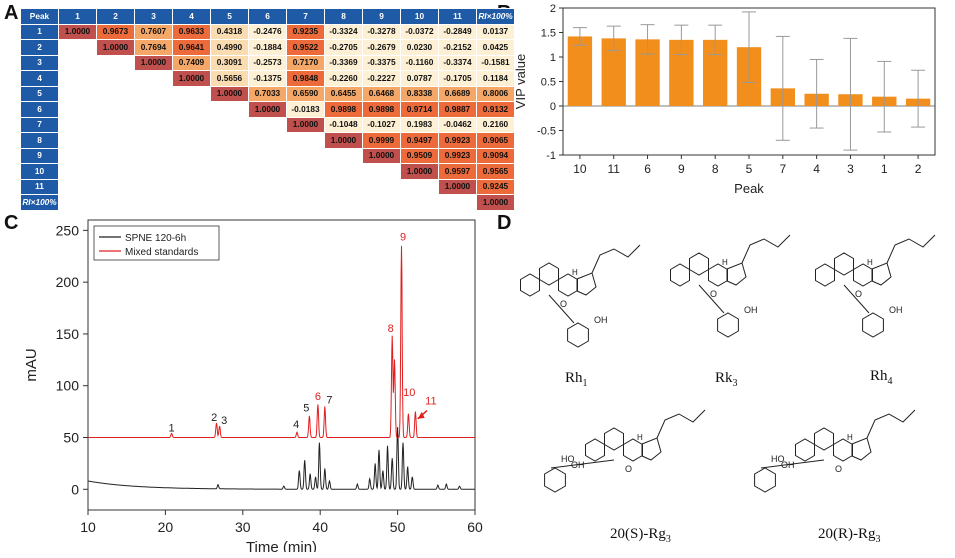 This screenshot has height=558, width=955. I want to click on peak-arrow-head, so click(421, 415).